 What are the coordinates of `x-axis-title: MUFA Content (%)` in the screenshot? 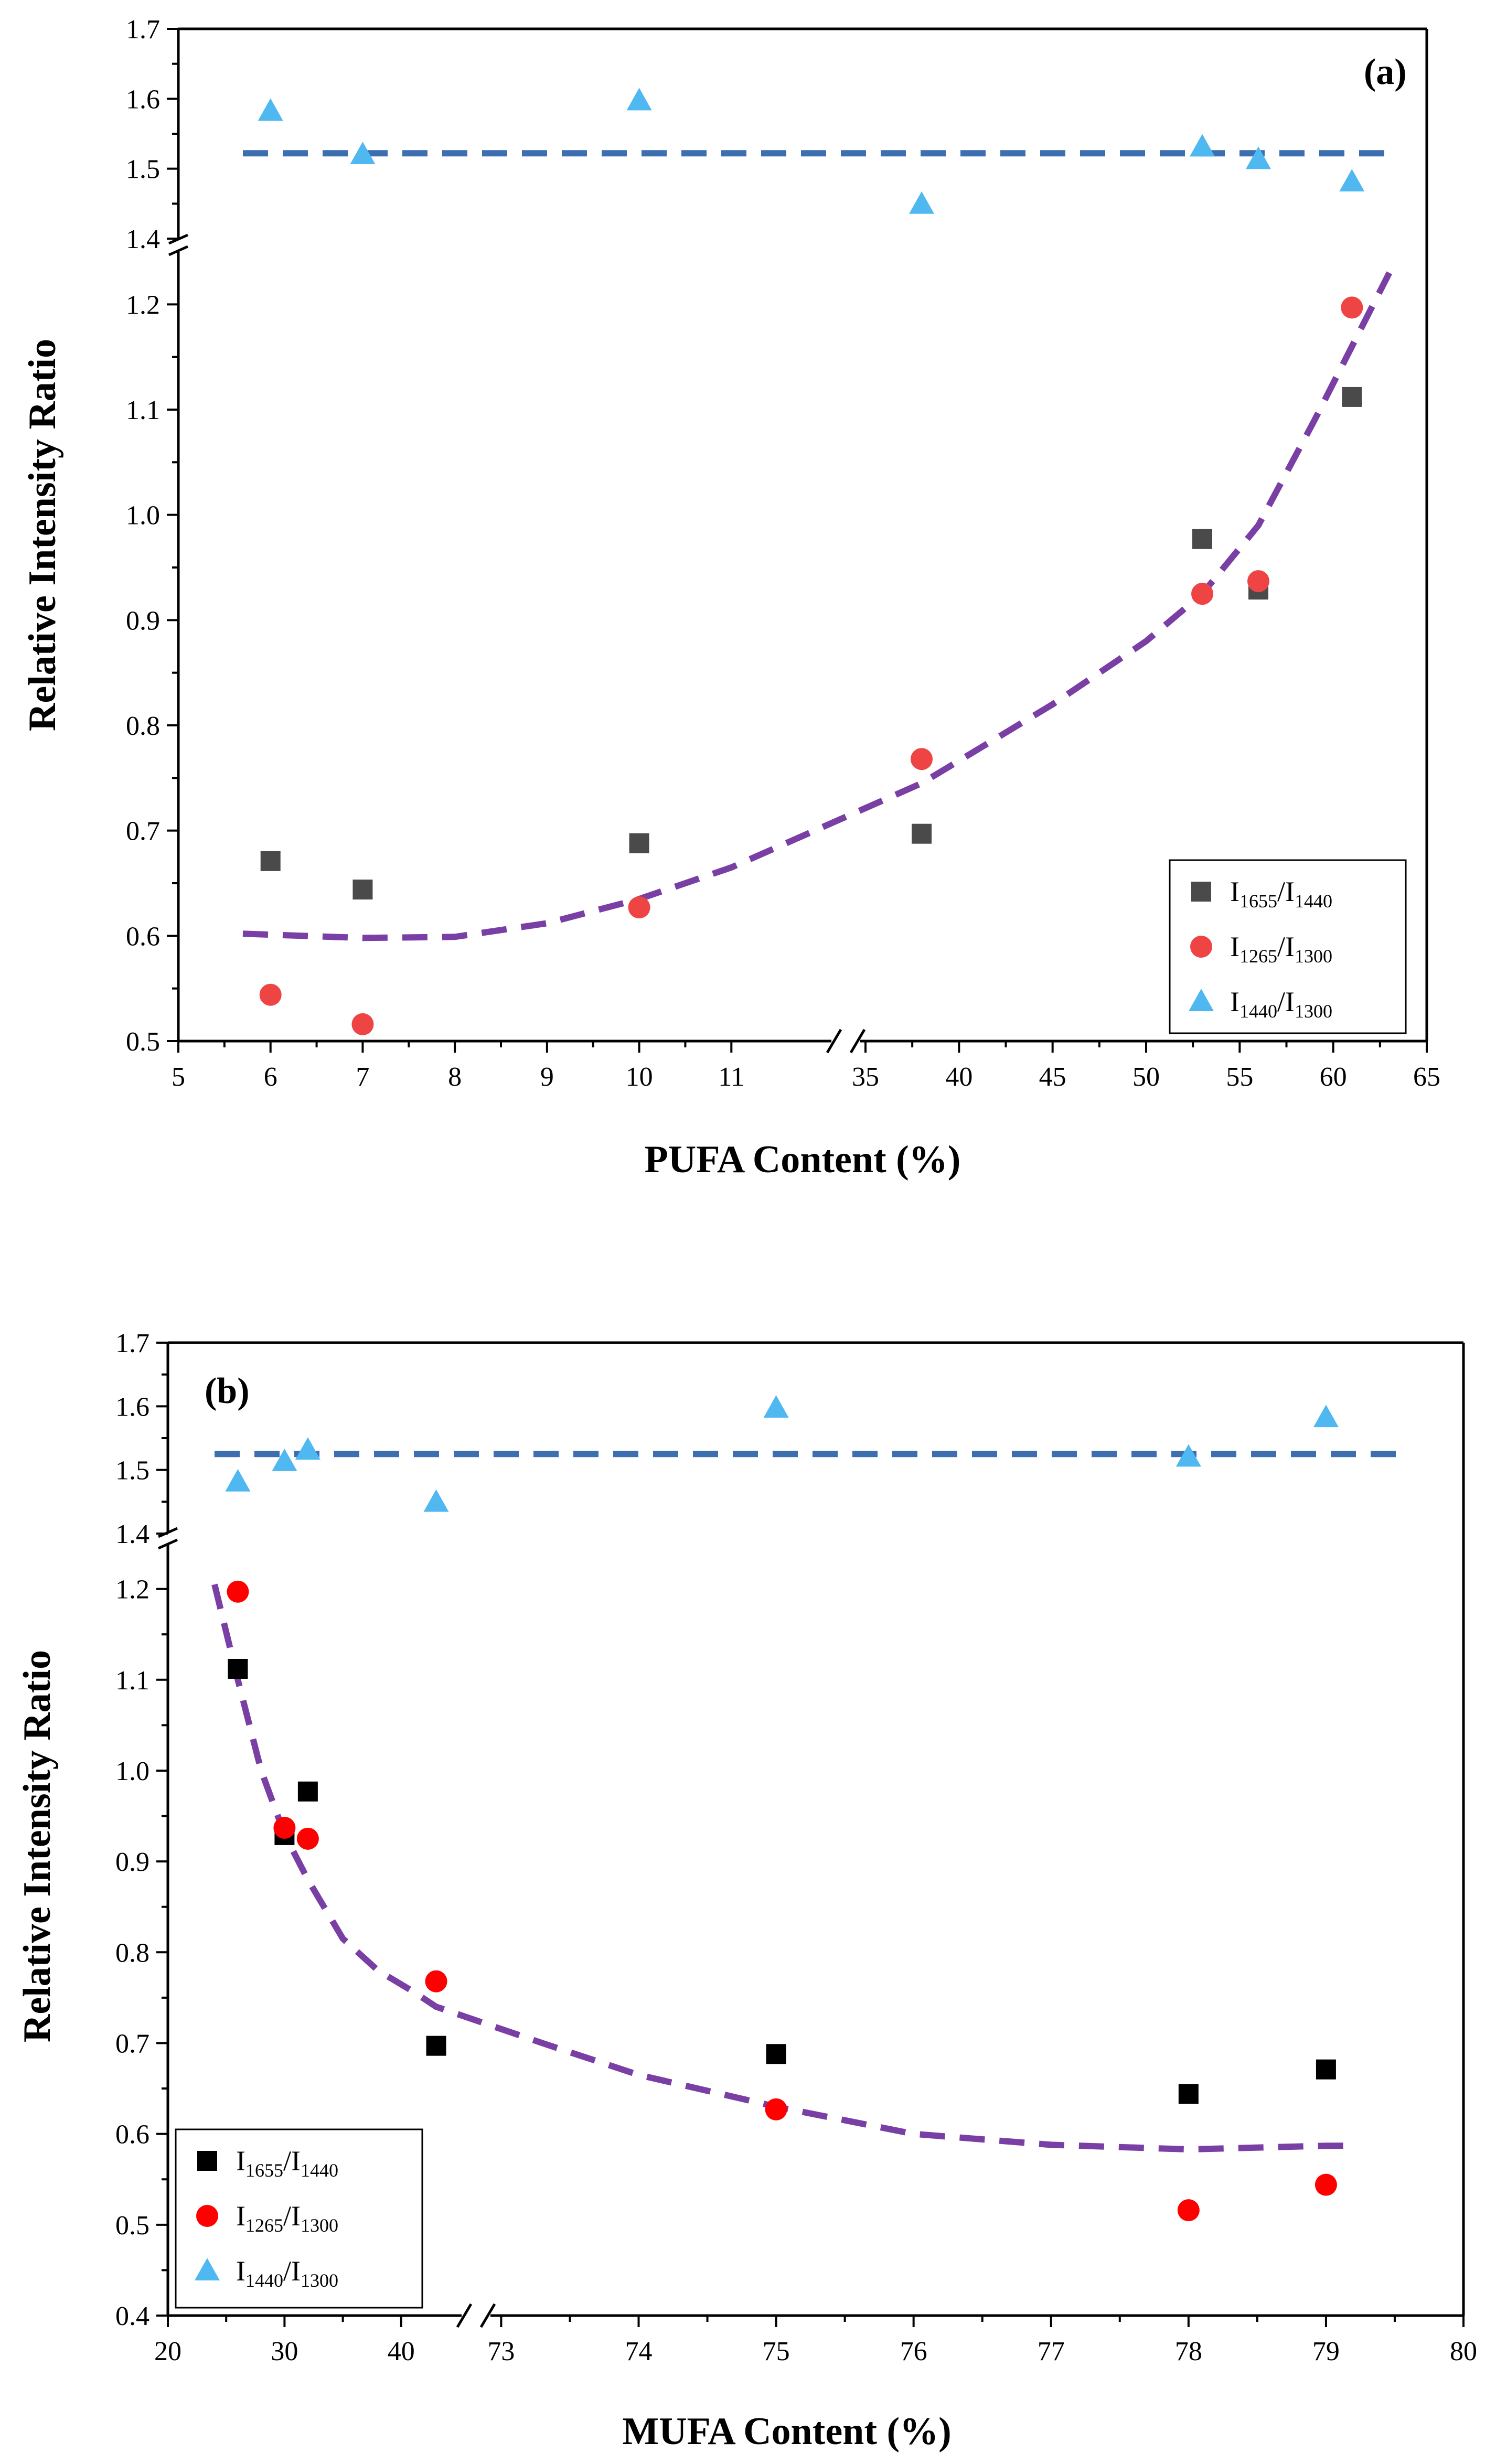 It's located at (787, 2431).